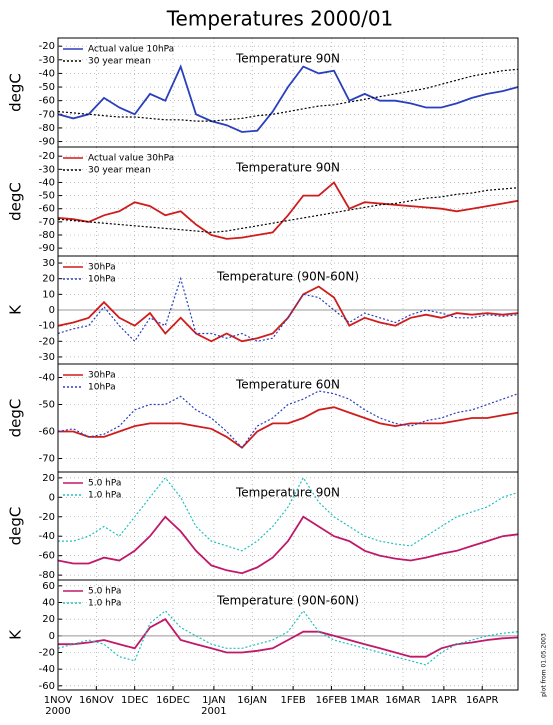  I want to click on panel-title: Temperature 60N, so click(287, 385).